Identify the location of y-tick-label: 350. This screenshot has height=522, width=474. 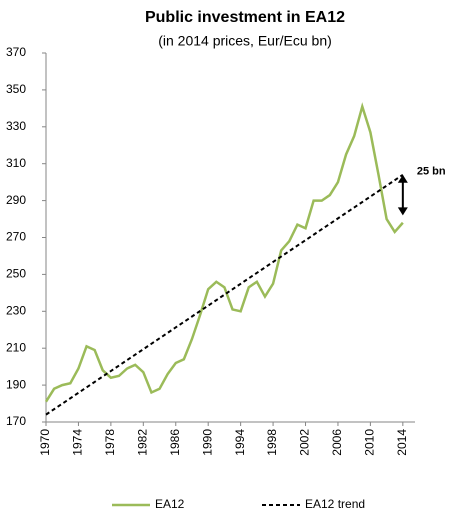
(16, 89).